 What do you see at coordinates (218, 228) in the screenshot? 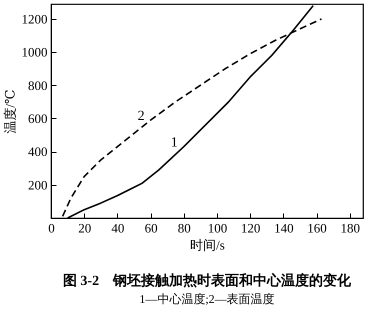
I see `x-tick-label: 100` at bounding box center [218, 228].